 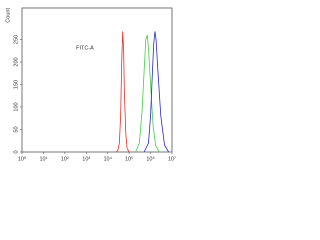 What do you see at coordinates (22, 158) in the screenshot?
I see `x-tick-label: 10⁰` at bounding box center [22, 158].